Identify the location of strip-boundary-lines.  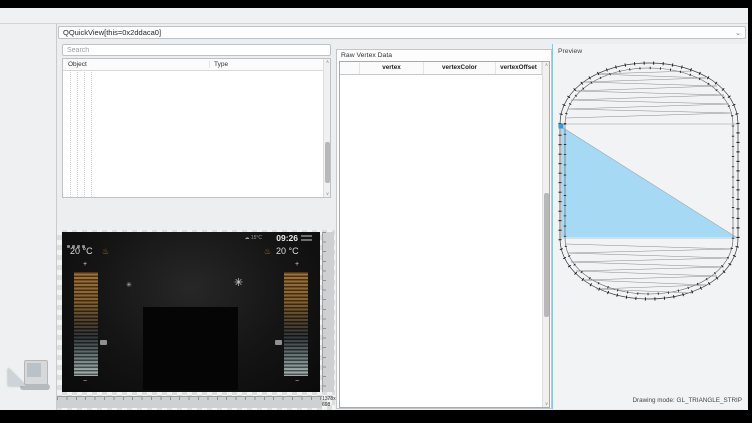
(648, 181).